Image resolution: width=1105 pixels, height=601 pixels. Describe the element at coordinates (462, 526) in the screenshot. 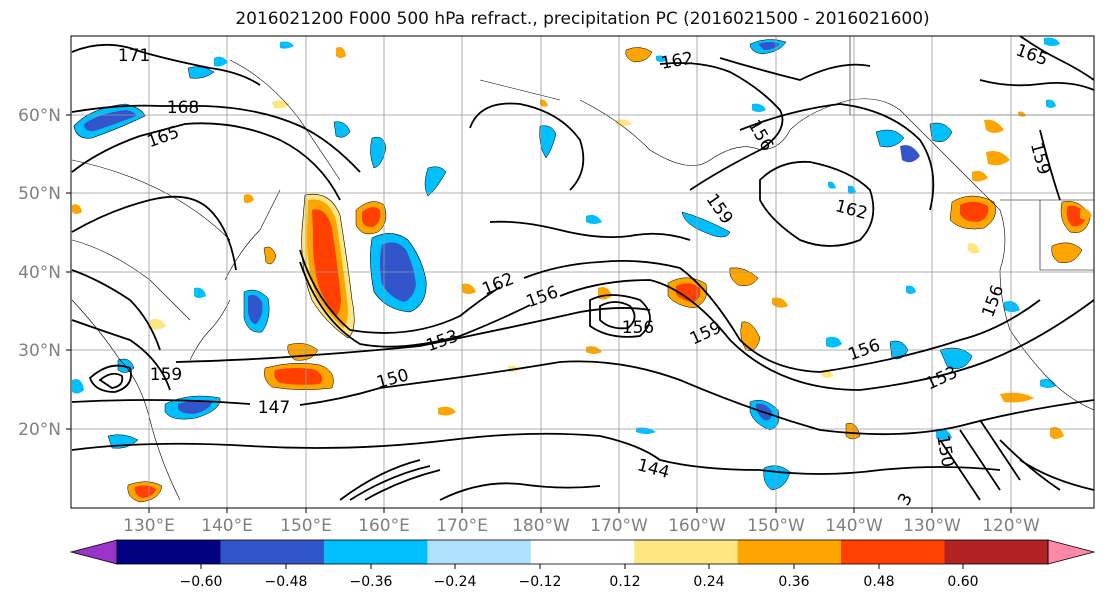

I see `lon-tick-label: 170°E` at that location.